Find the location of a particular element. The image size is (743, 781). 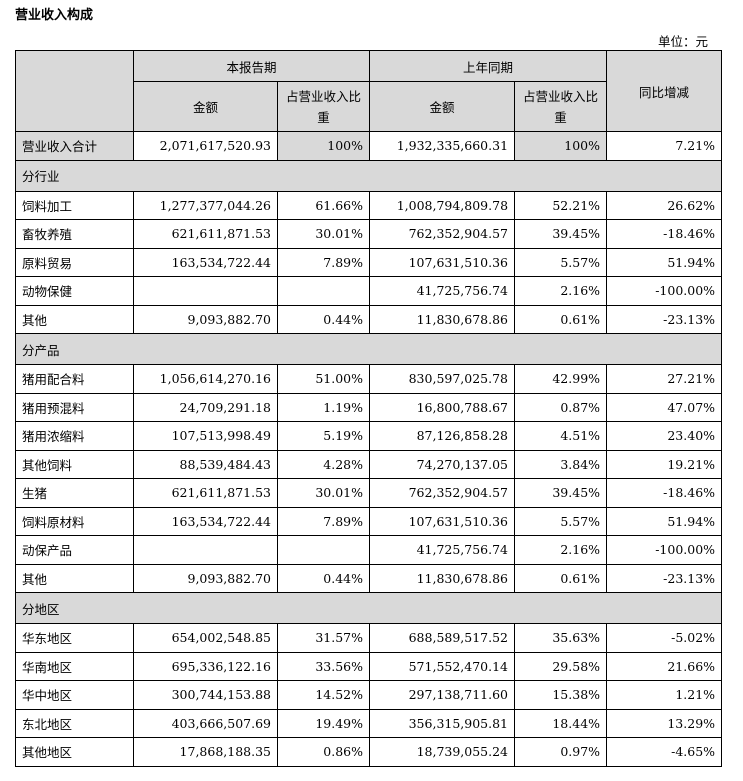

cell-prior-share: 15.38% is located at coordinates (561, 695).